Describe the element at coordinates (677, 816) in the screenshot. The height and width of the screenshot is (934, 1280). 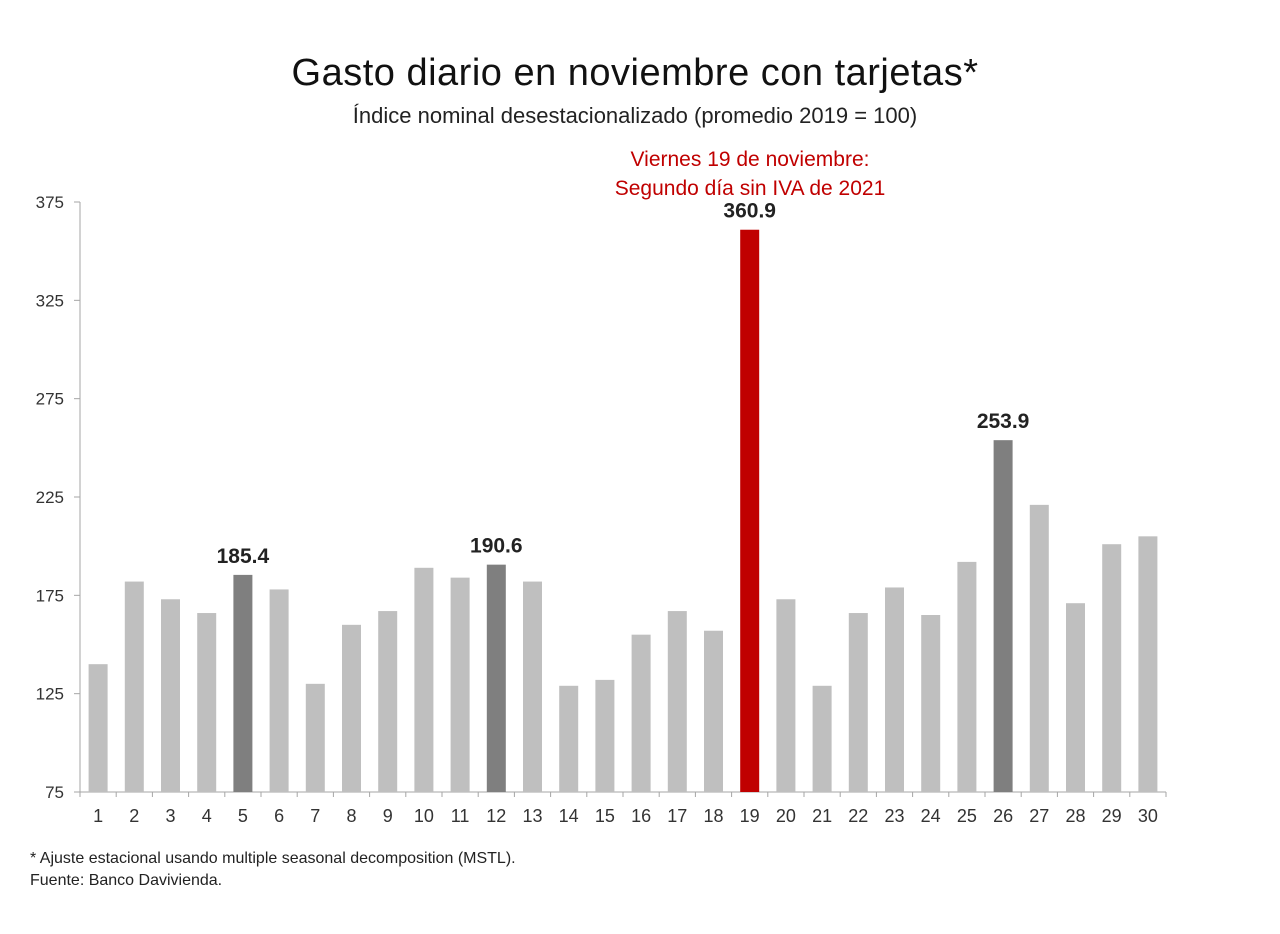
I see `x-tick-label: 17` at that location.